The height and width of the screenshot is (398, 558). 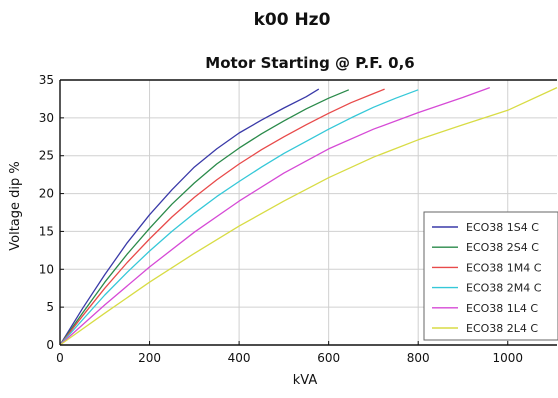 I want to click on x-tick-label: 600, so click(x=328, y=358).